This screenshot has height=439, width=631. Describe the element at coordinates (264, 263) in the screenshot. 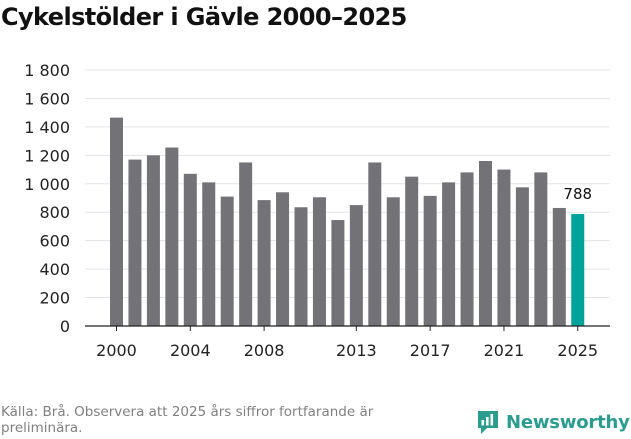

I see `bar-2008` at that location.